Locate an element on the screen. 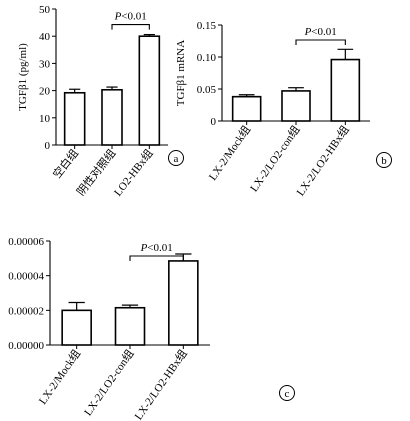 The width and height of the screenshot is (410, 421). y-tick-label: 40 is located at coordinates (45, 37).